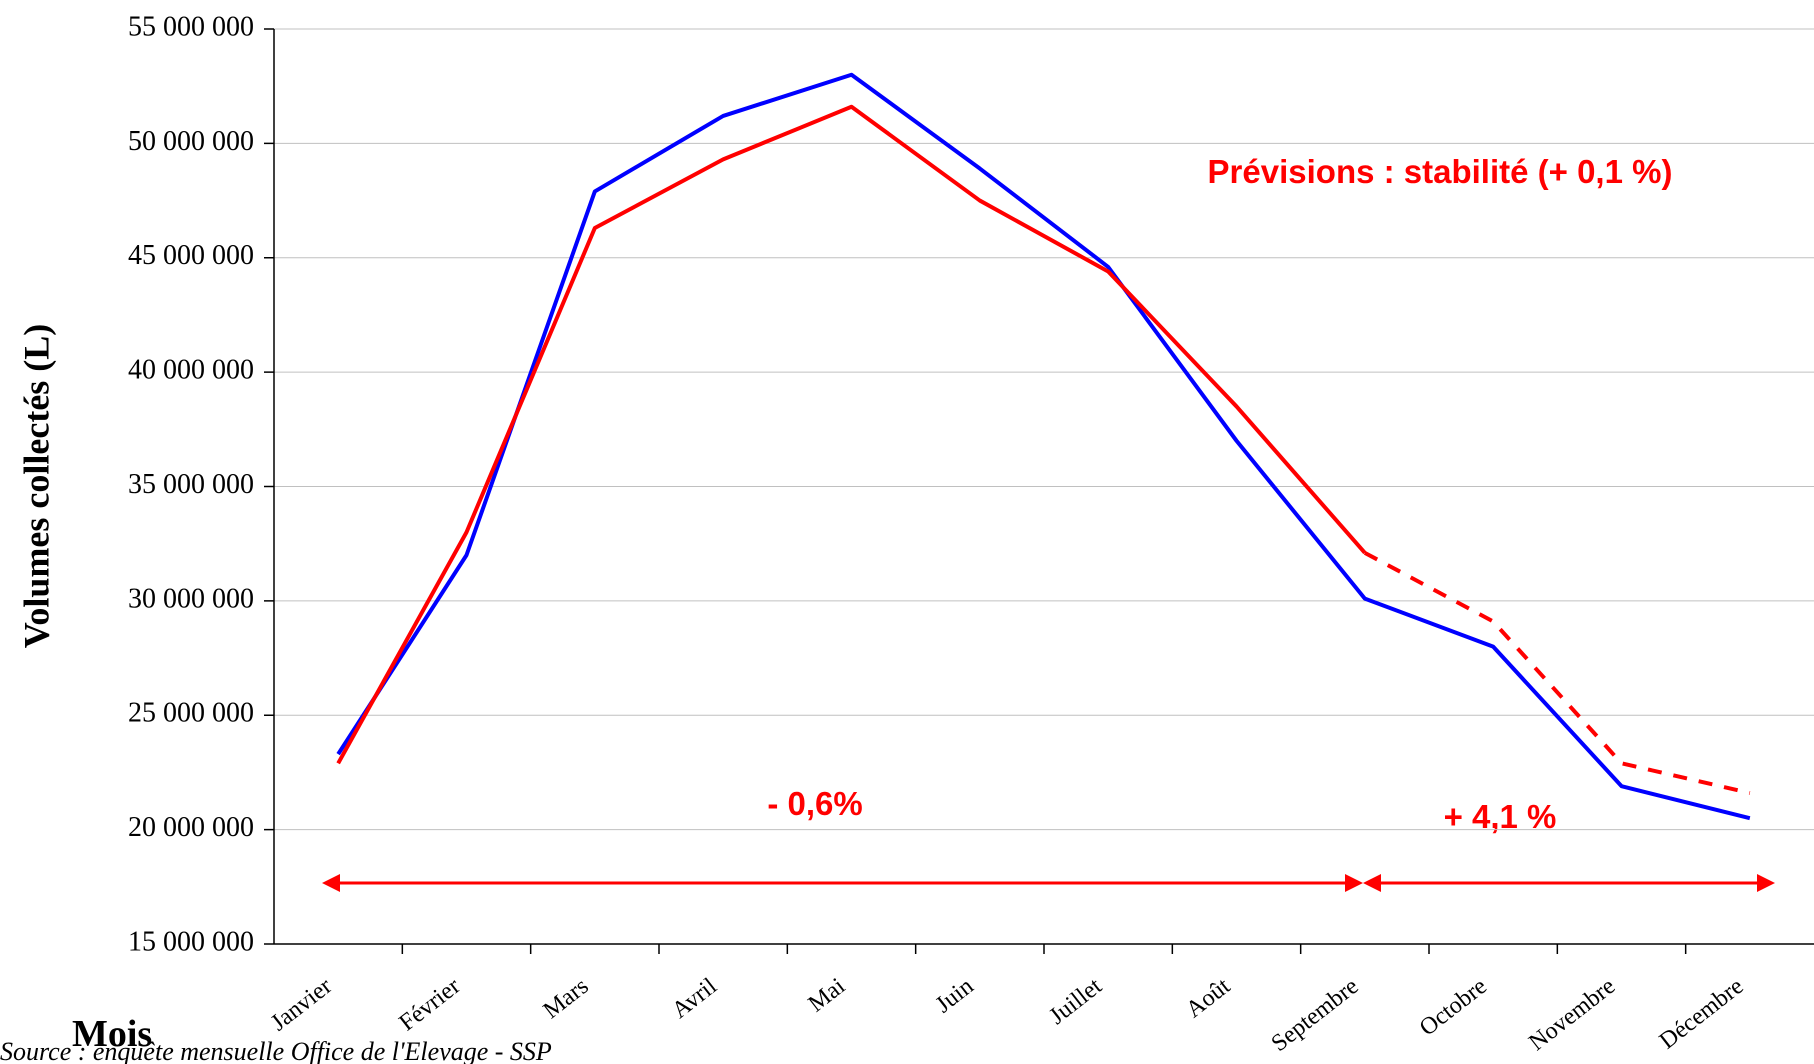  I want to click on x-tick-label: Octobre, so click(1453, 1007).